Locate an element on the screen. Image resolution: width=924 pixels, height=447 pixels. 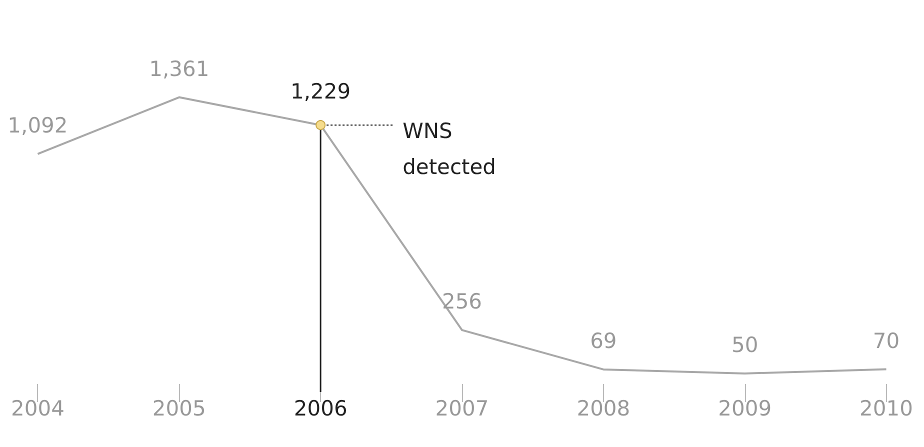
data-label: 69 is located at coordinates (603, 340).